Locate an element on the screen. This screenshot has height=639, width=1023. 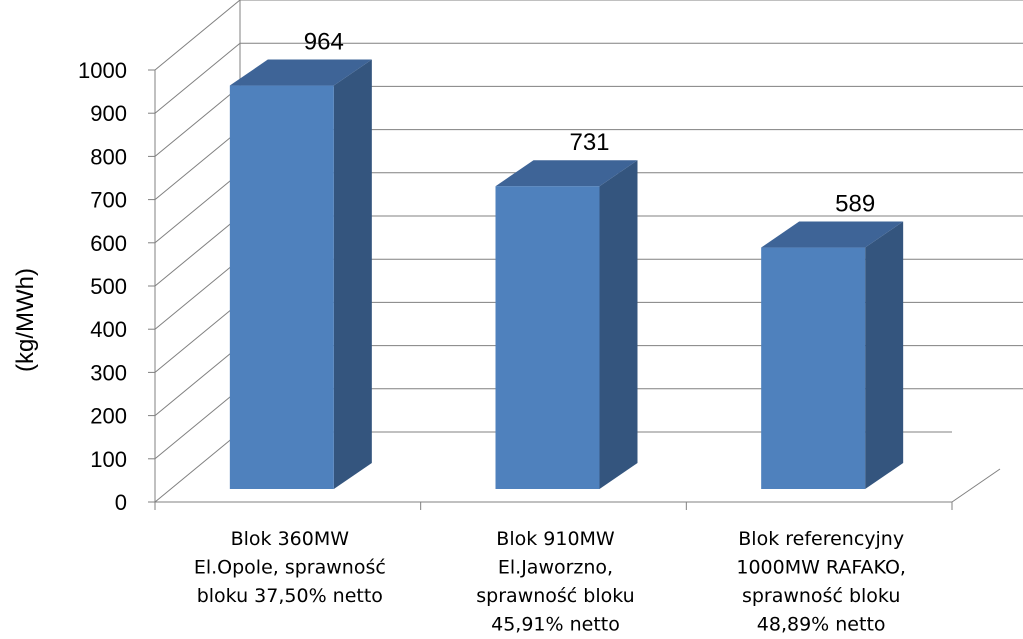
y-tick-label: 400 is located at coordinates (108, 329).